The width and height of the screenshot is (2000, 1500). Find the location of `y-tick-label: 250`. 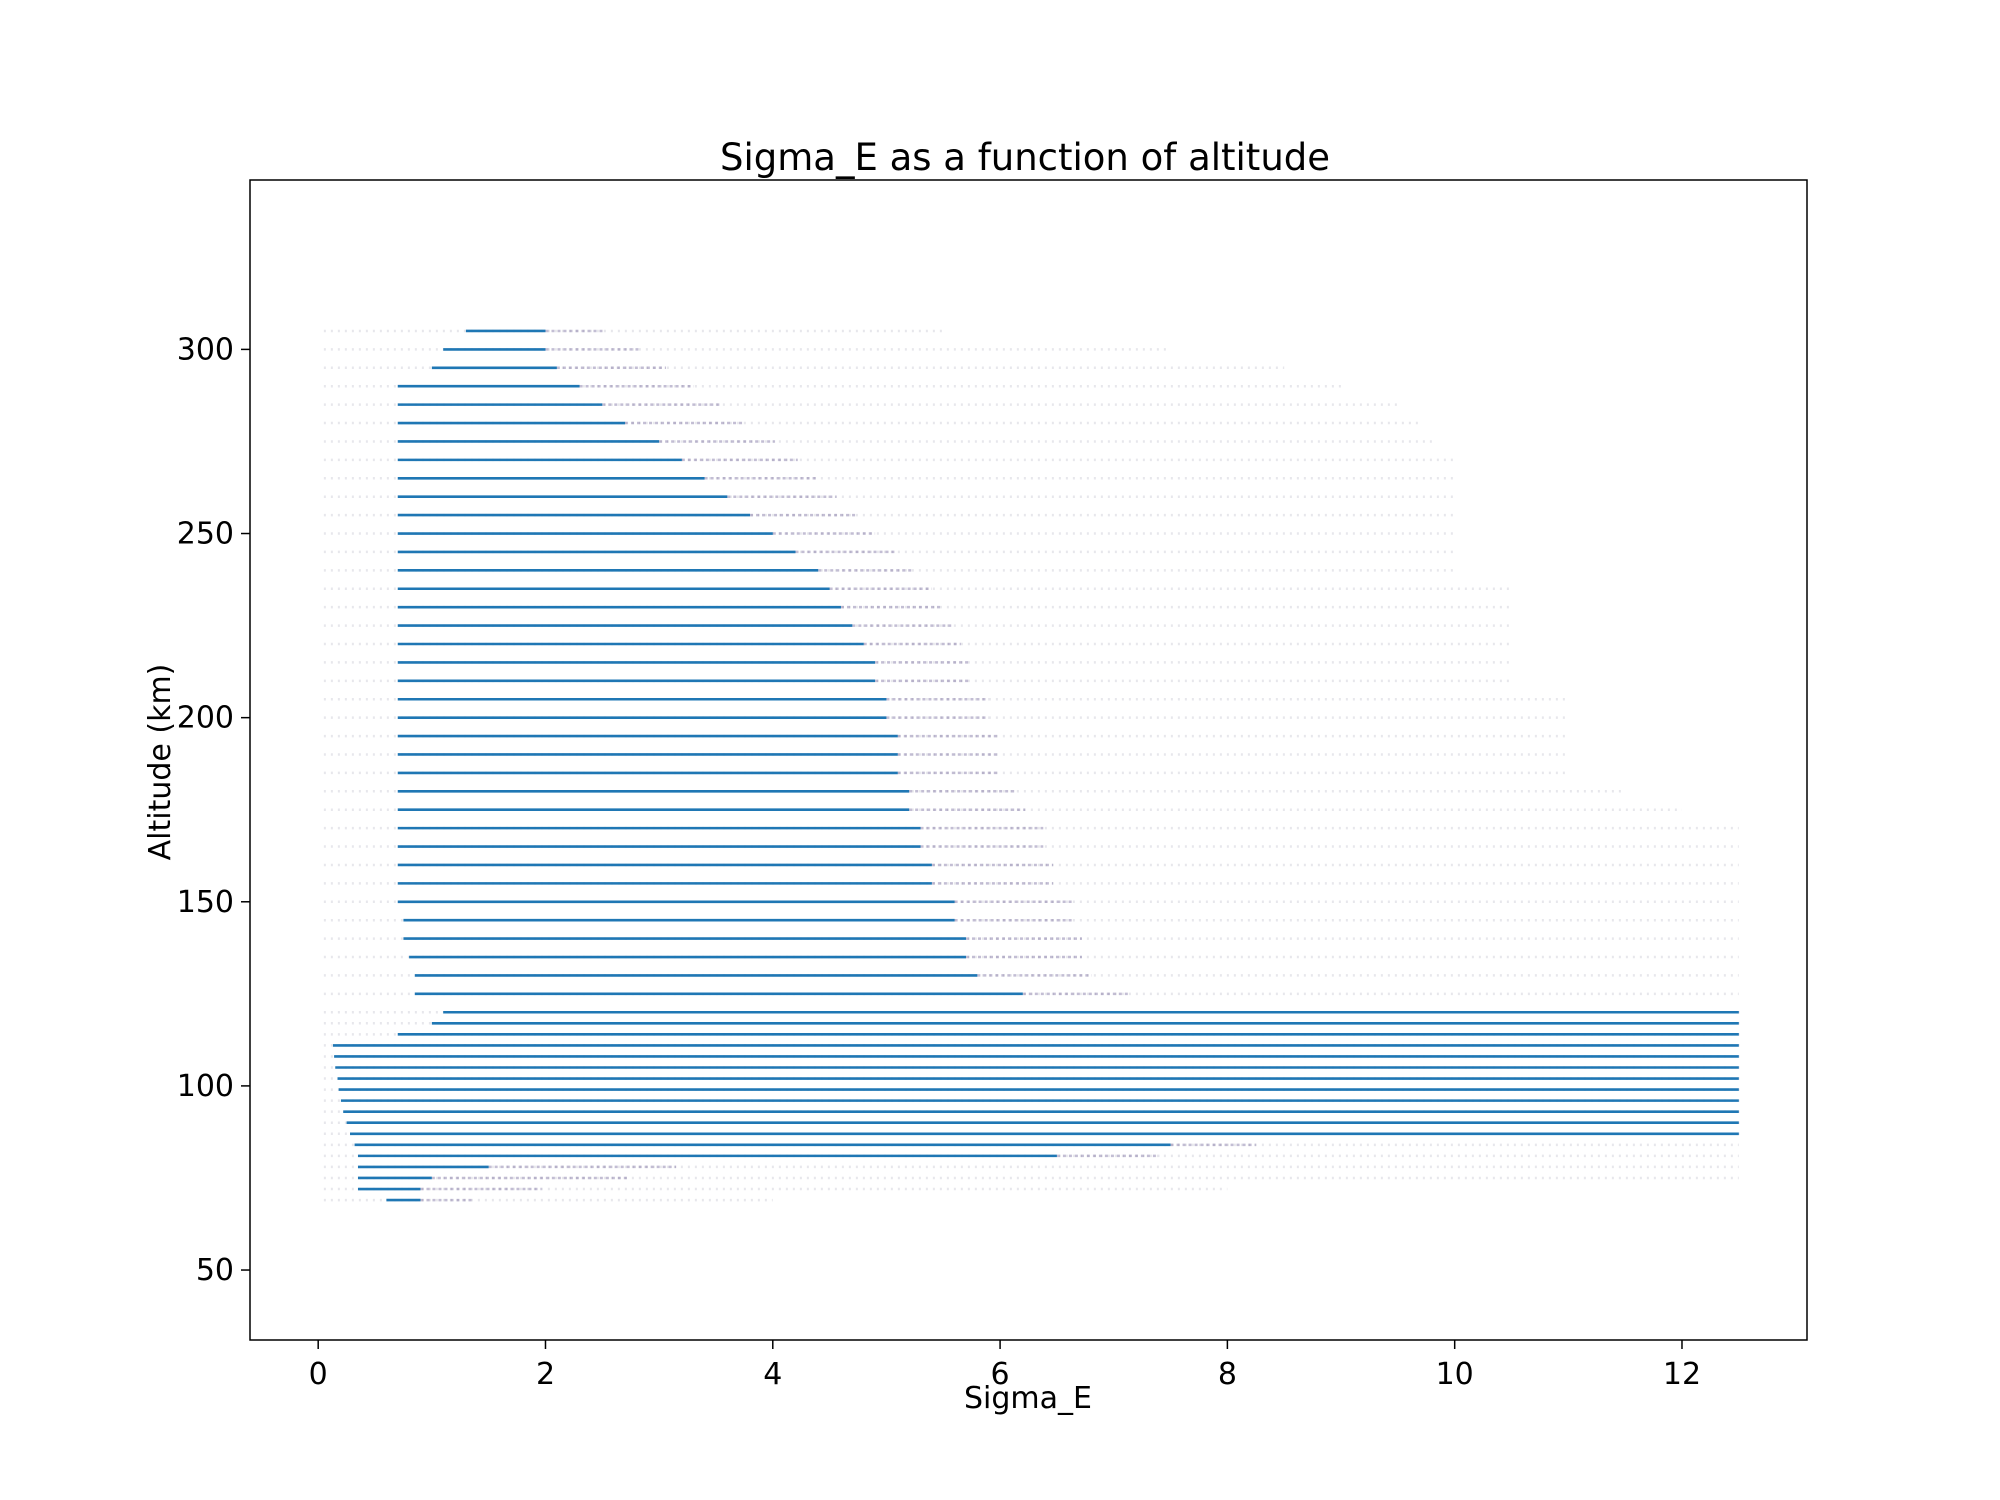

y-tick-label: 250 is located at coordinates (205, 534).